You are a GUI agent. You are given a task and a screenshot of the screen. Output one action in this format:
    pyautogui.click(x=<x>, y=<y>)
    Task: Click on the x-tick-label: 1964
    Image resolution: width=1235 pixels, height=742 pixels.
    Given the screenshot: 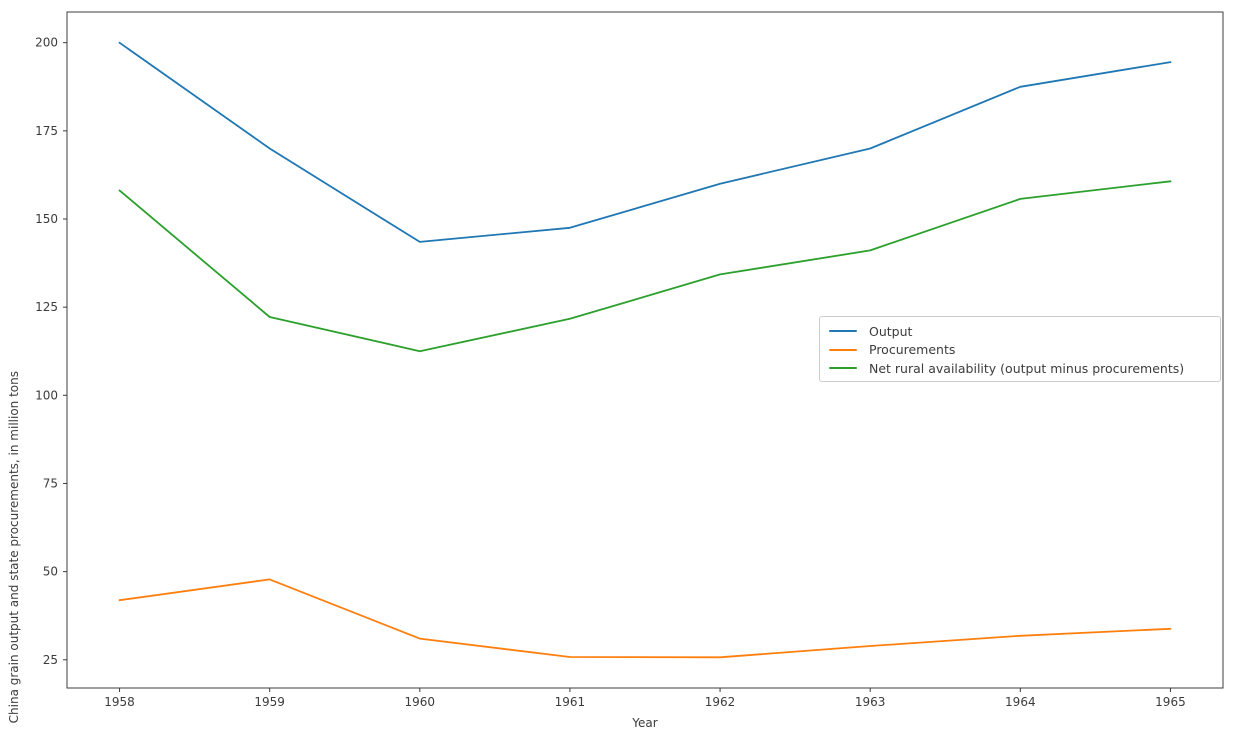 What is the action you would take?
    pyautogui.click(x=1020, y=702)
    